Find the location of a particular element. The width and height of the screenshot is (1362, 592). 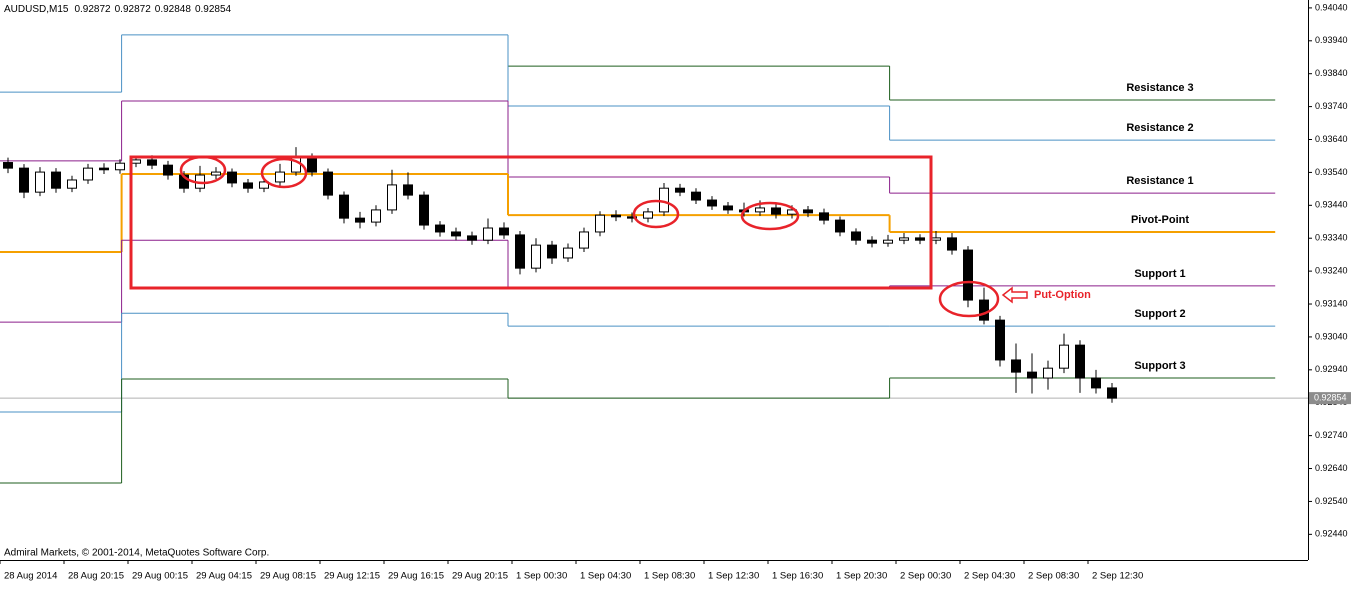

level-label: Resistance 2 is located at coordinates (1159, 128).